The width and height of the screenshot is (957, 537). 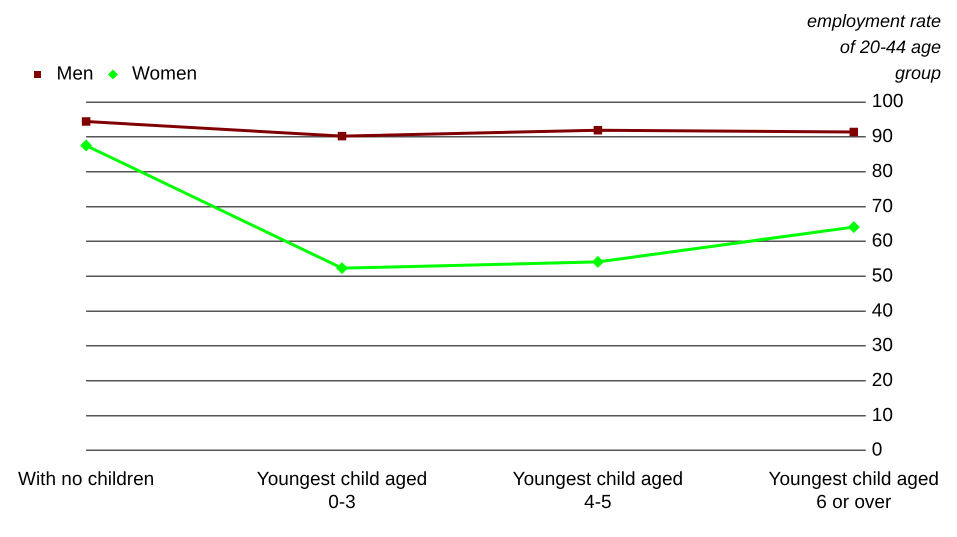 What do you see at coordinates (888, 101) in the screenshot?
I see `y-tick-label: 100` at bounding box center [888, 101].